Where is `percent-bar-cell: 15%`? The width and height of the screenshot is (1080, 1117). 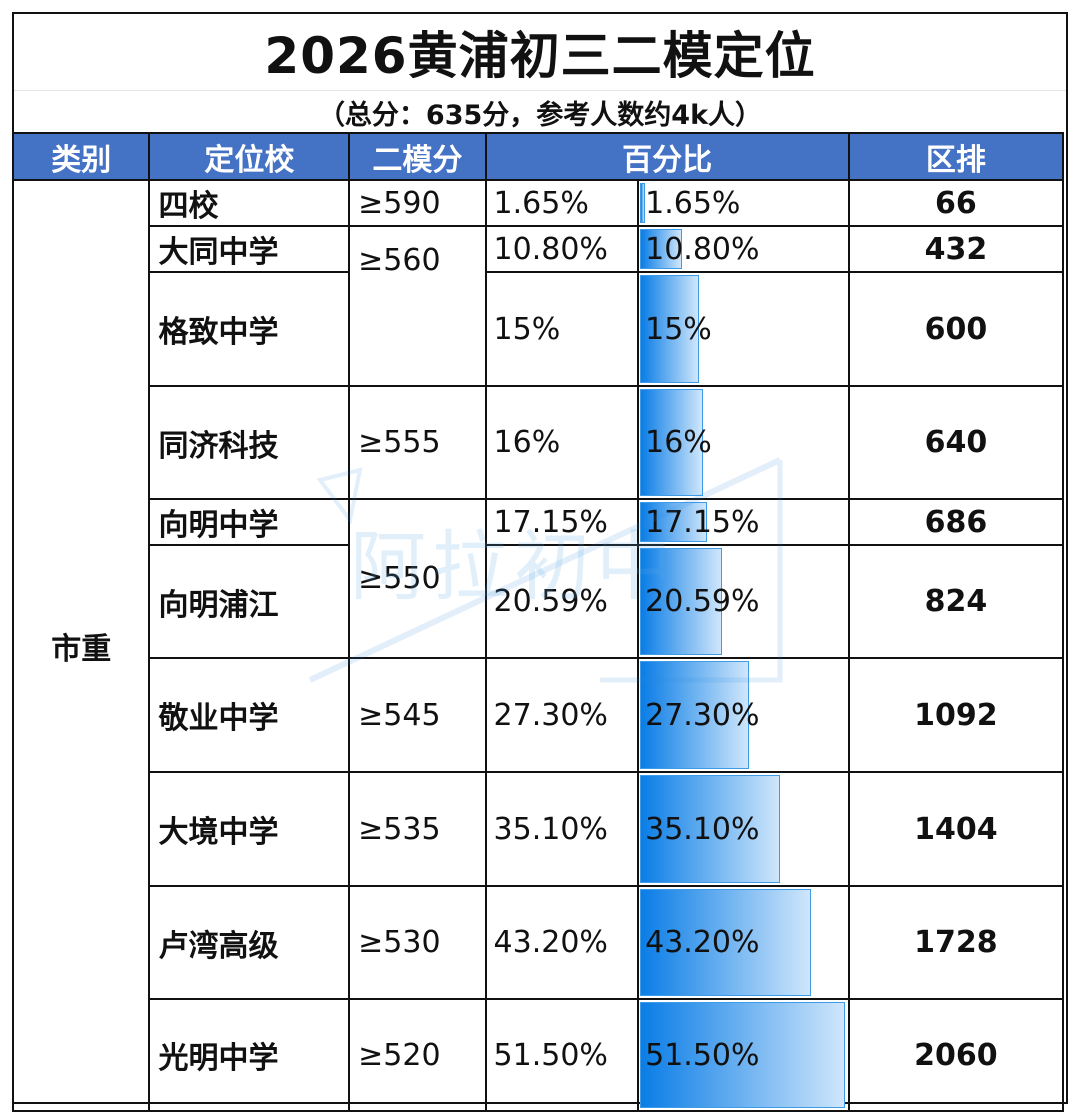 percent-bar-cell: 15% is located at coordinates (743, 329).